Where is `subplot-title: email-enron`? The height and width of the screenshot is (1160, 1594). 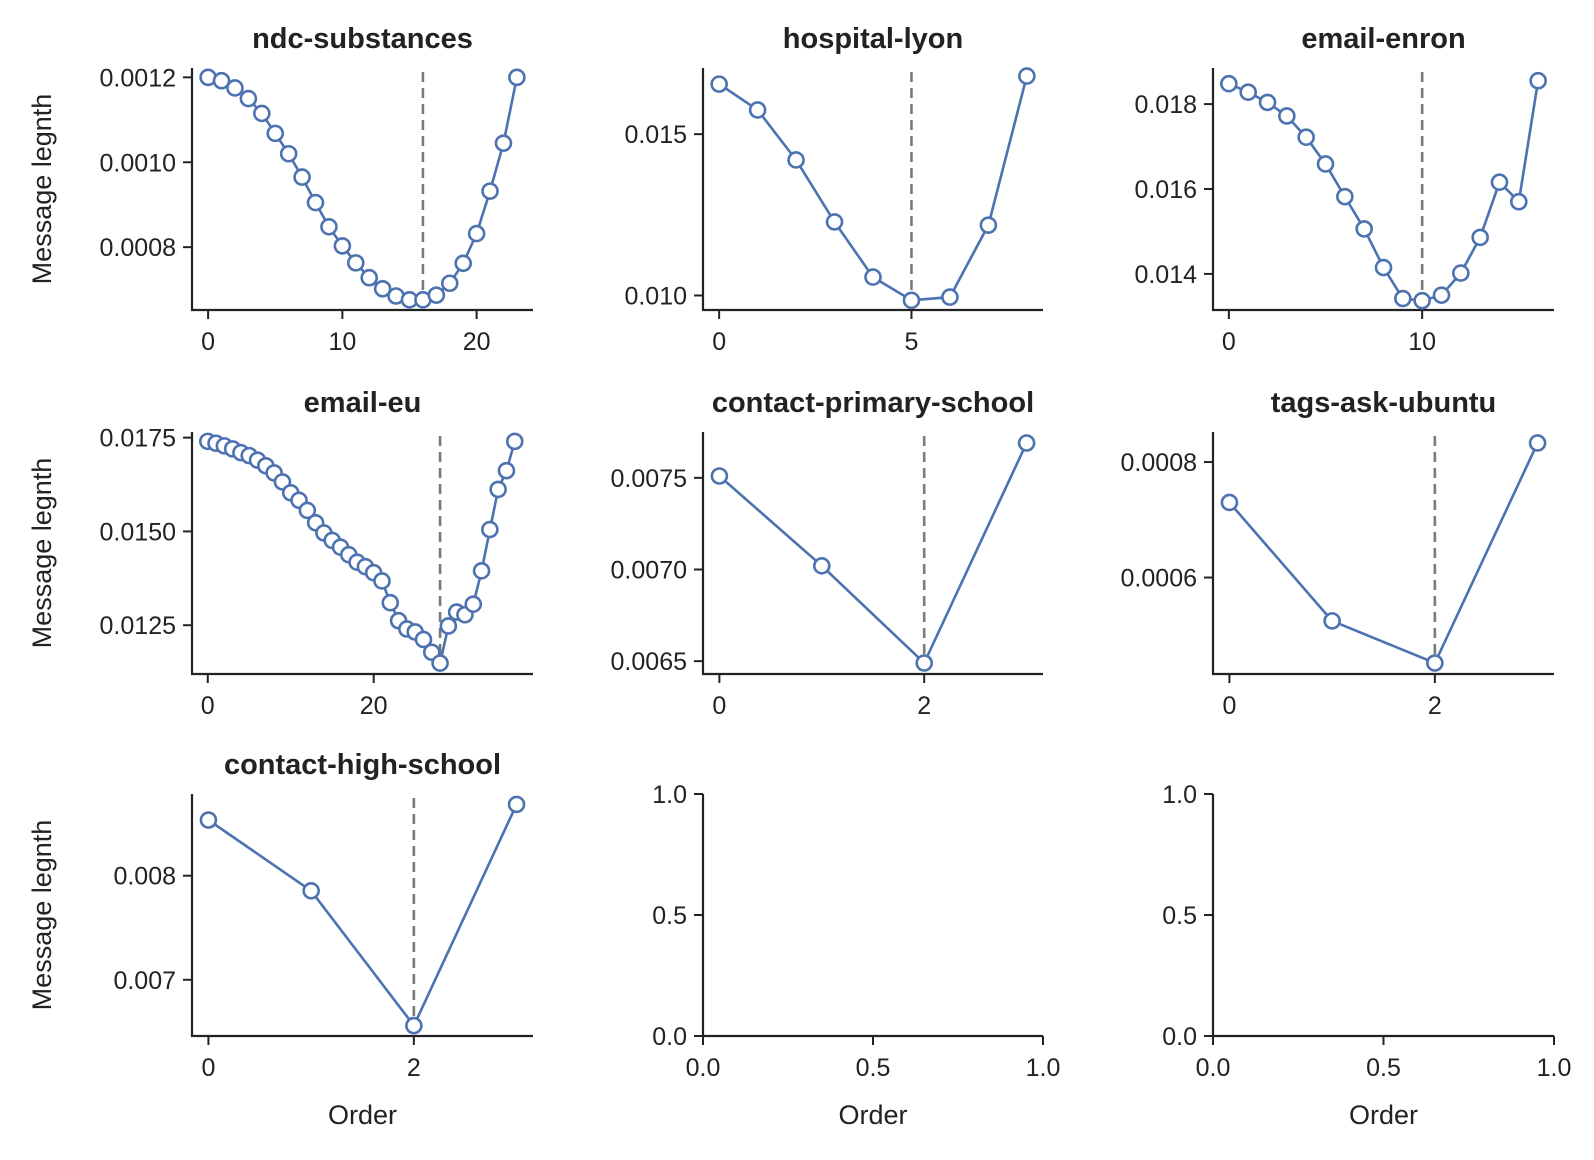
subplot-title: email-enron is located at coordinates (1383, 39).